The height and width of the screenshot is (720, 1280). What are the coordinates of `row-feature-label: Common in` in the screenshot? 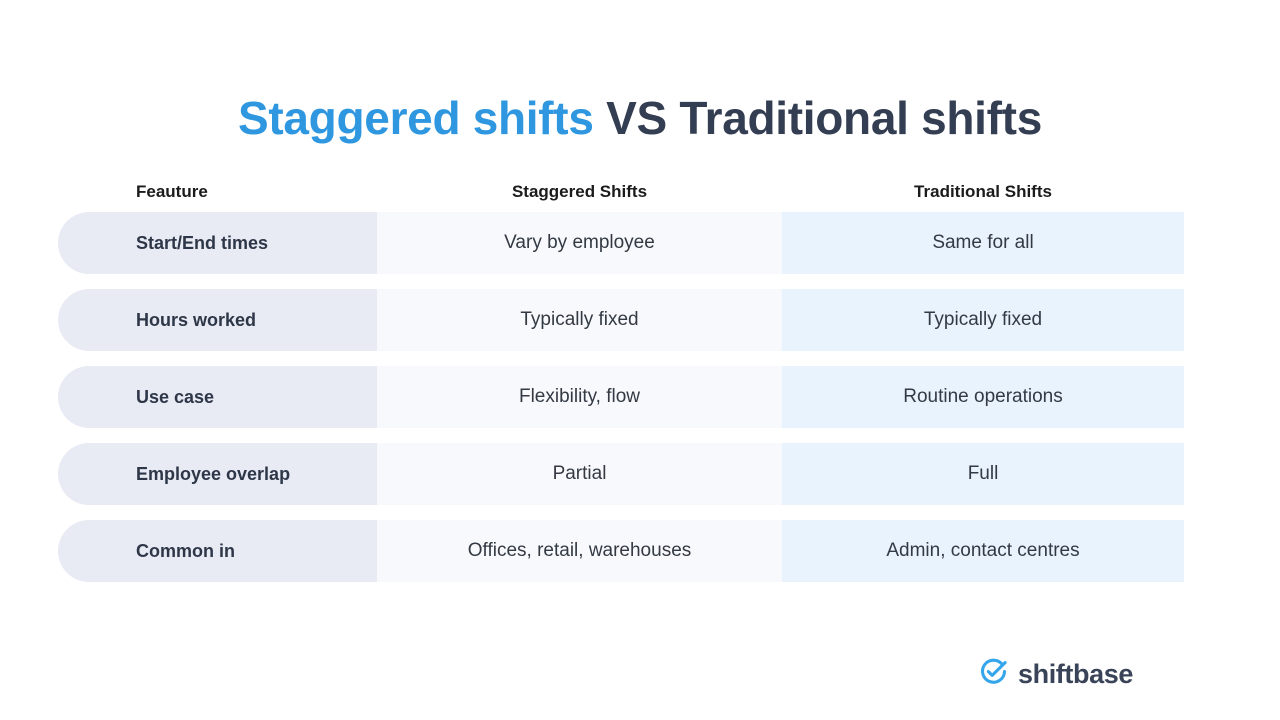 It's located at (217, 551).